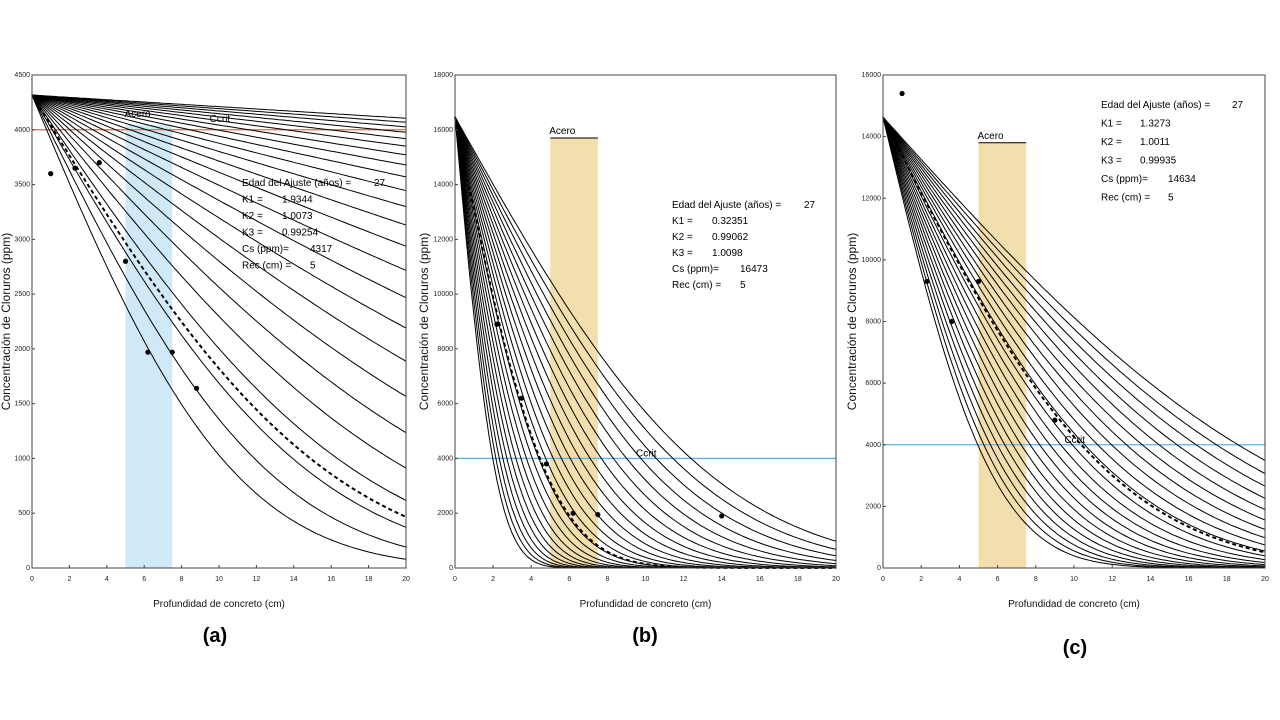 This screenshot has height=720, width=1280. I want to click on param-value: 27, so click(810, 205).